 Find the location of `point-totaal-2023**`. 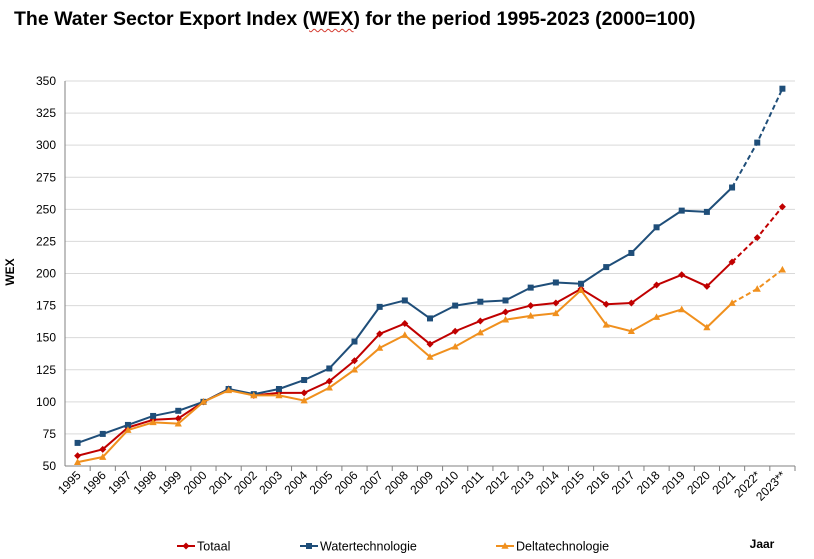

point-totaal-2023** is located at coordinates (782, 207).